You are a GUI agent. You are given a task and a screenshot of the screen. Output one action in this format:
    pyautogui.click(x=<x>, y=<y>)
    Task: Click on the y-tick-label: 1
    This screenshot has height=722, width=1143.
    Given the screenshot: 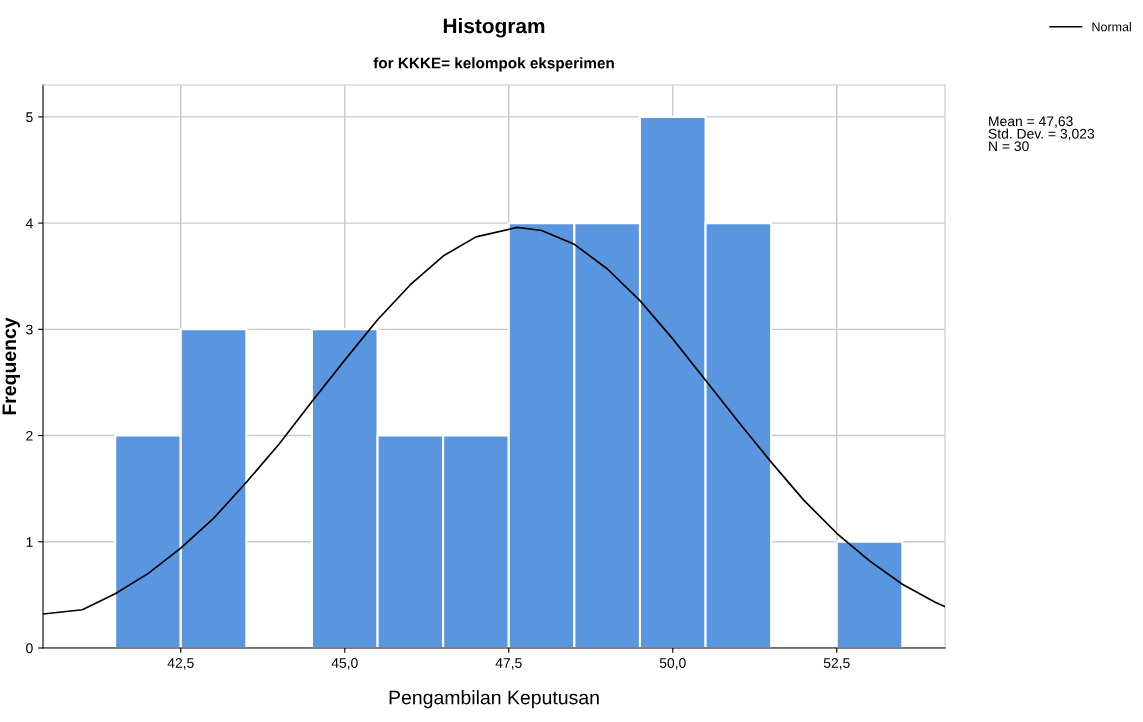 What is the action you would take?
    pyautogui.click(x=29, y=542)
    